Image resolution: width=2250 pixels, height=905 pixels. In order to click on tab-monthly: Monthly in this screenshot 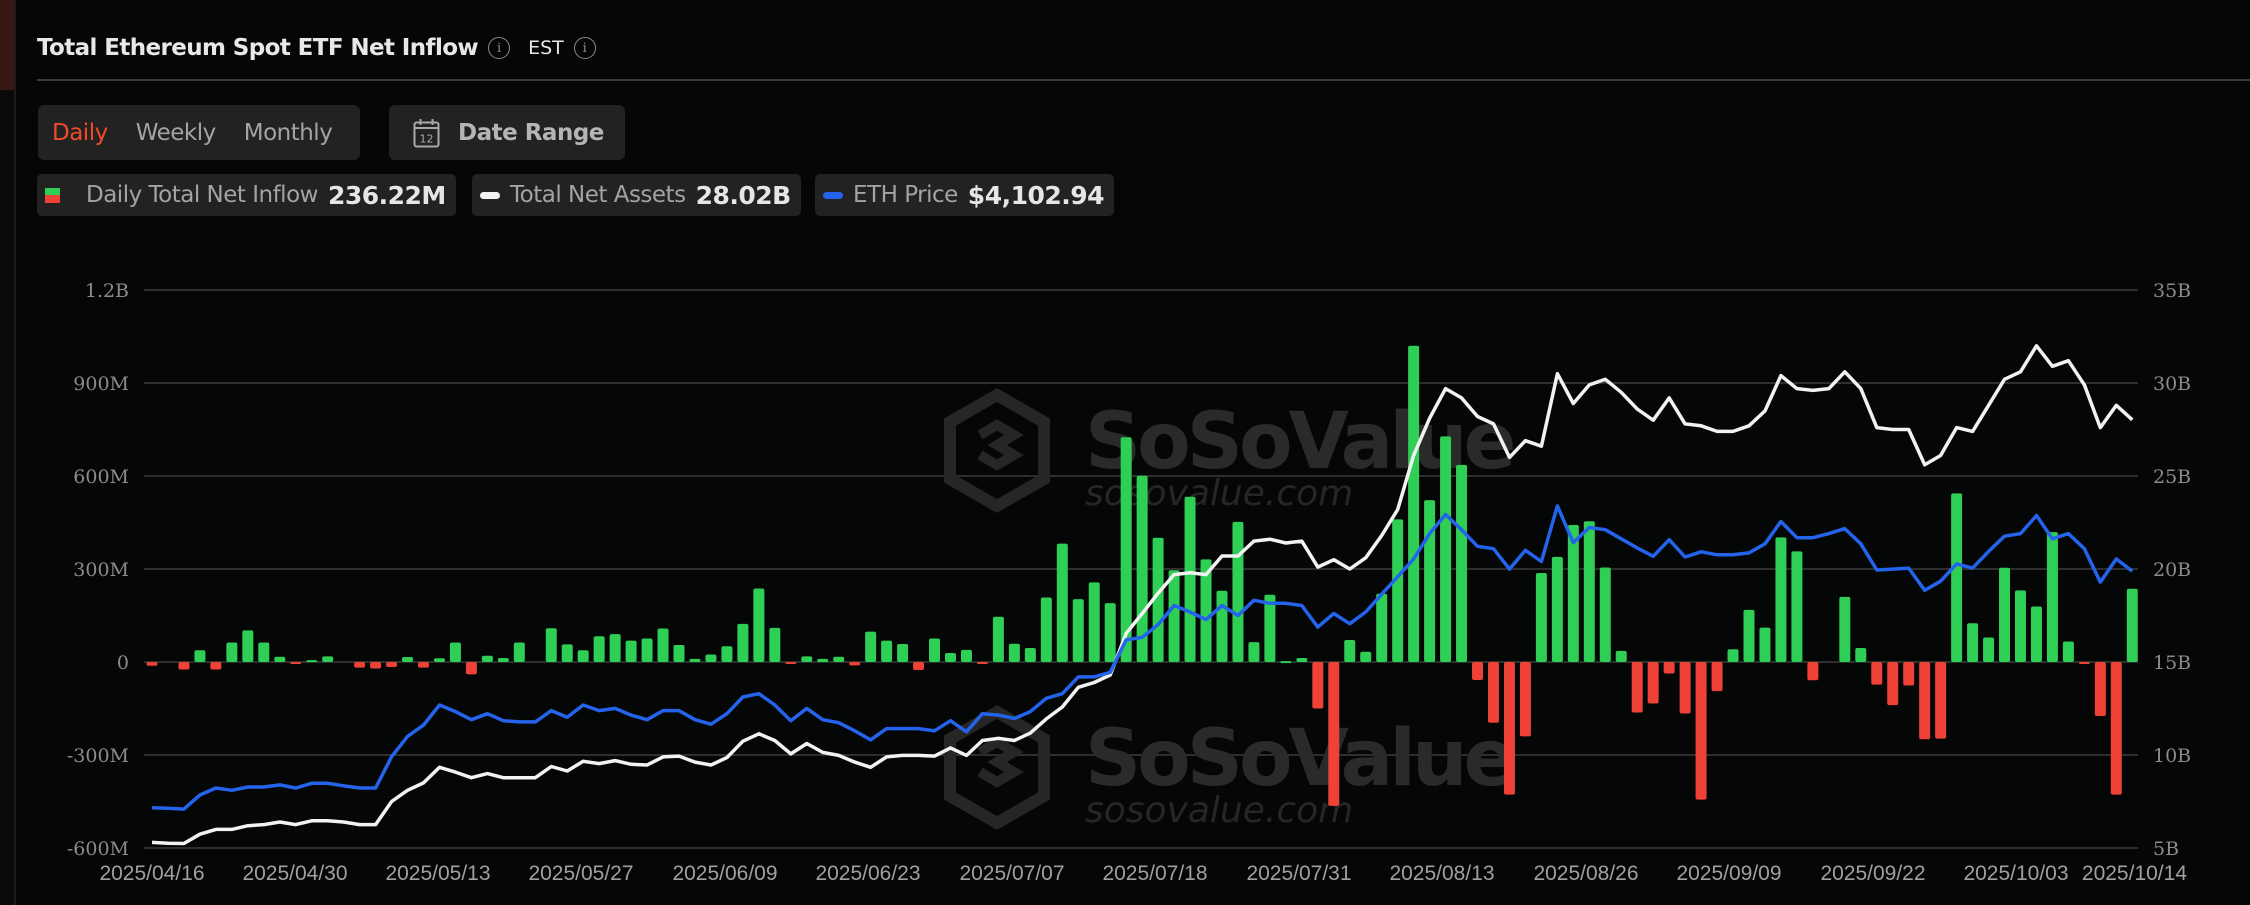, I will do `click(288, 132)`.